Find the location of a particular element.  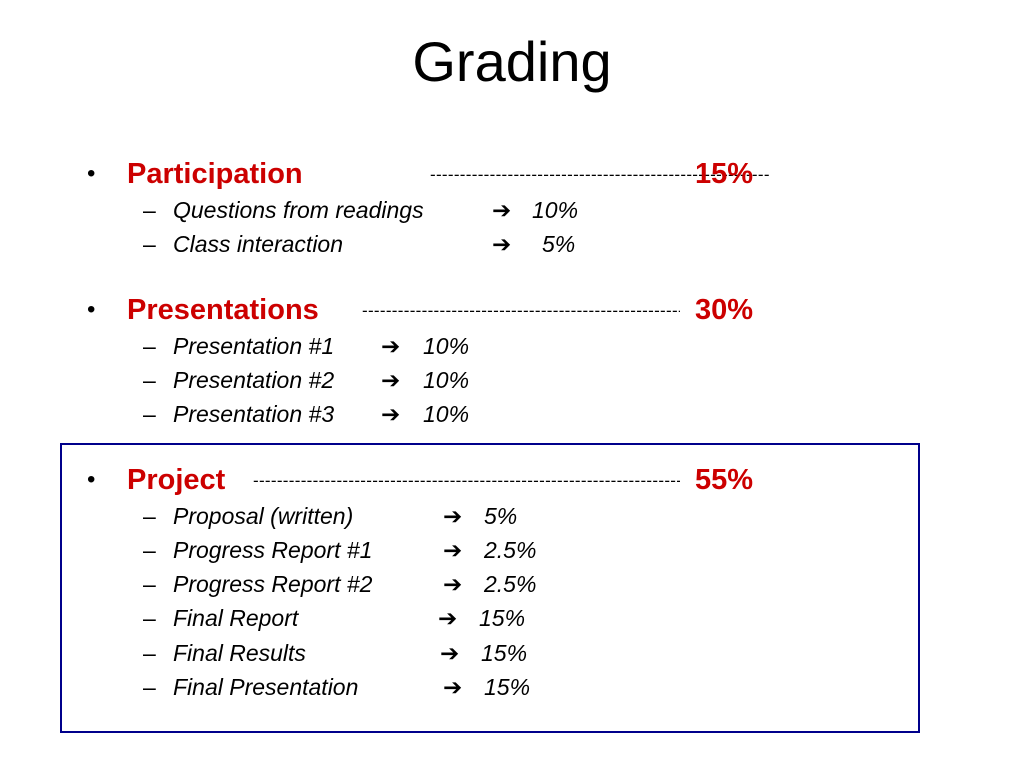

section-label: Presentations is located at coordinates (223, 310).